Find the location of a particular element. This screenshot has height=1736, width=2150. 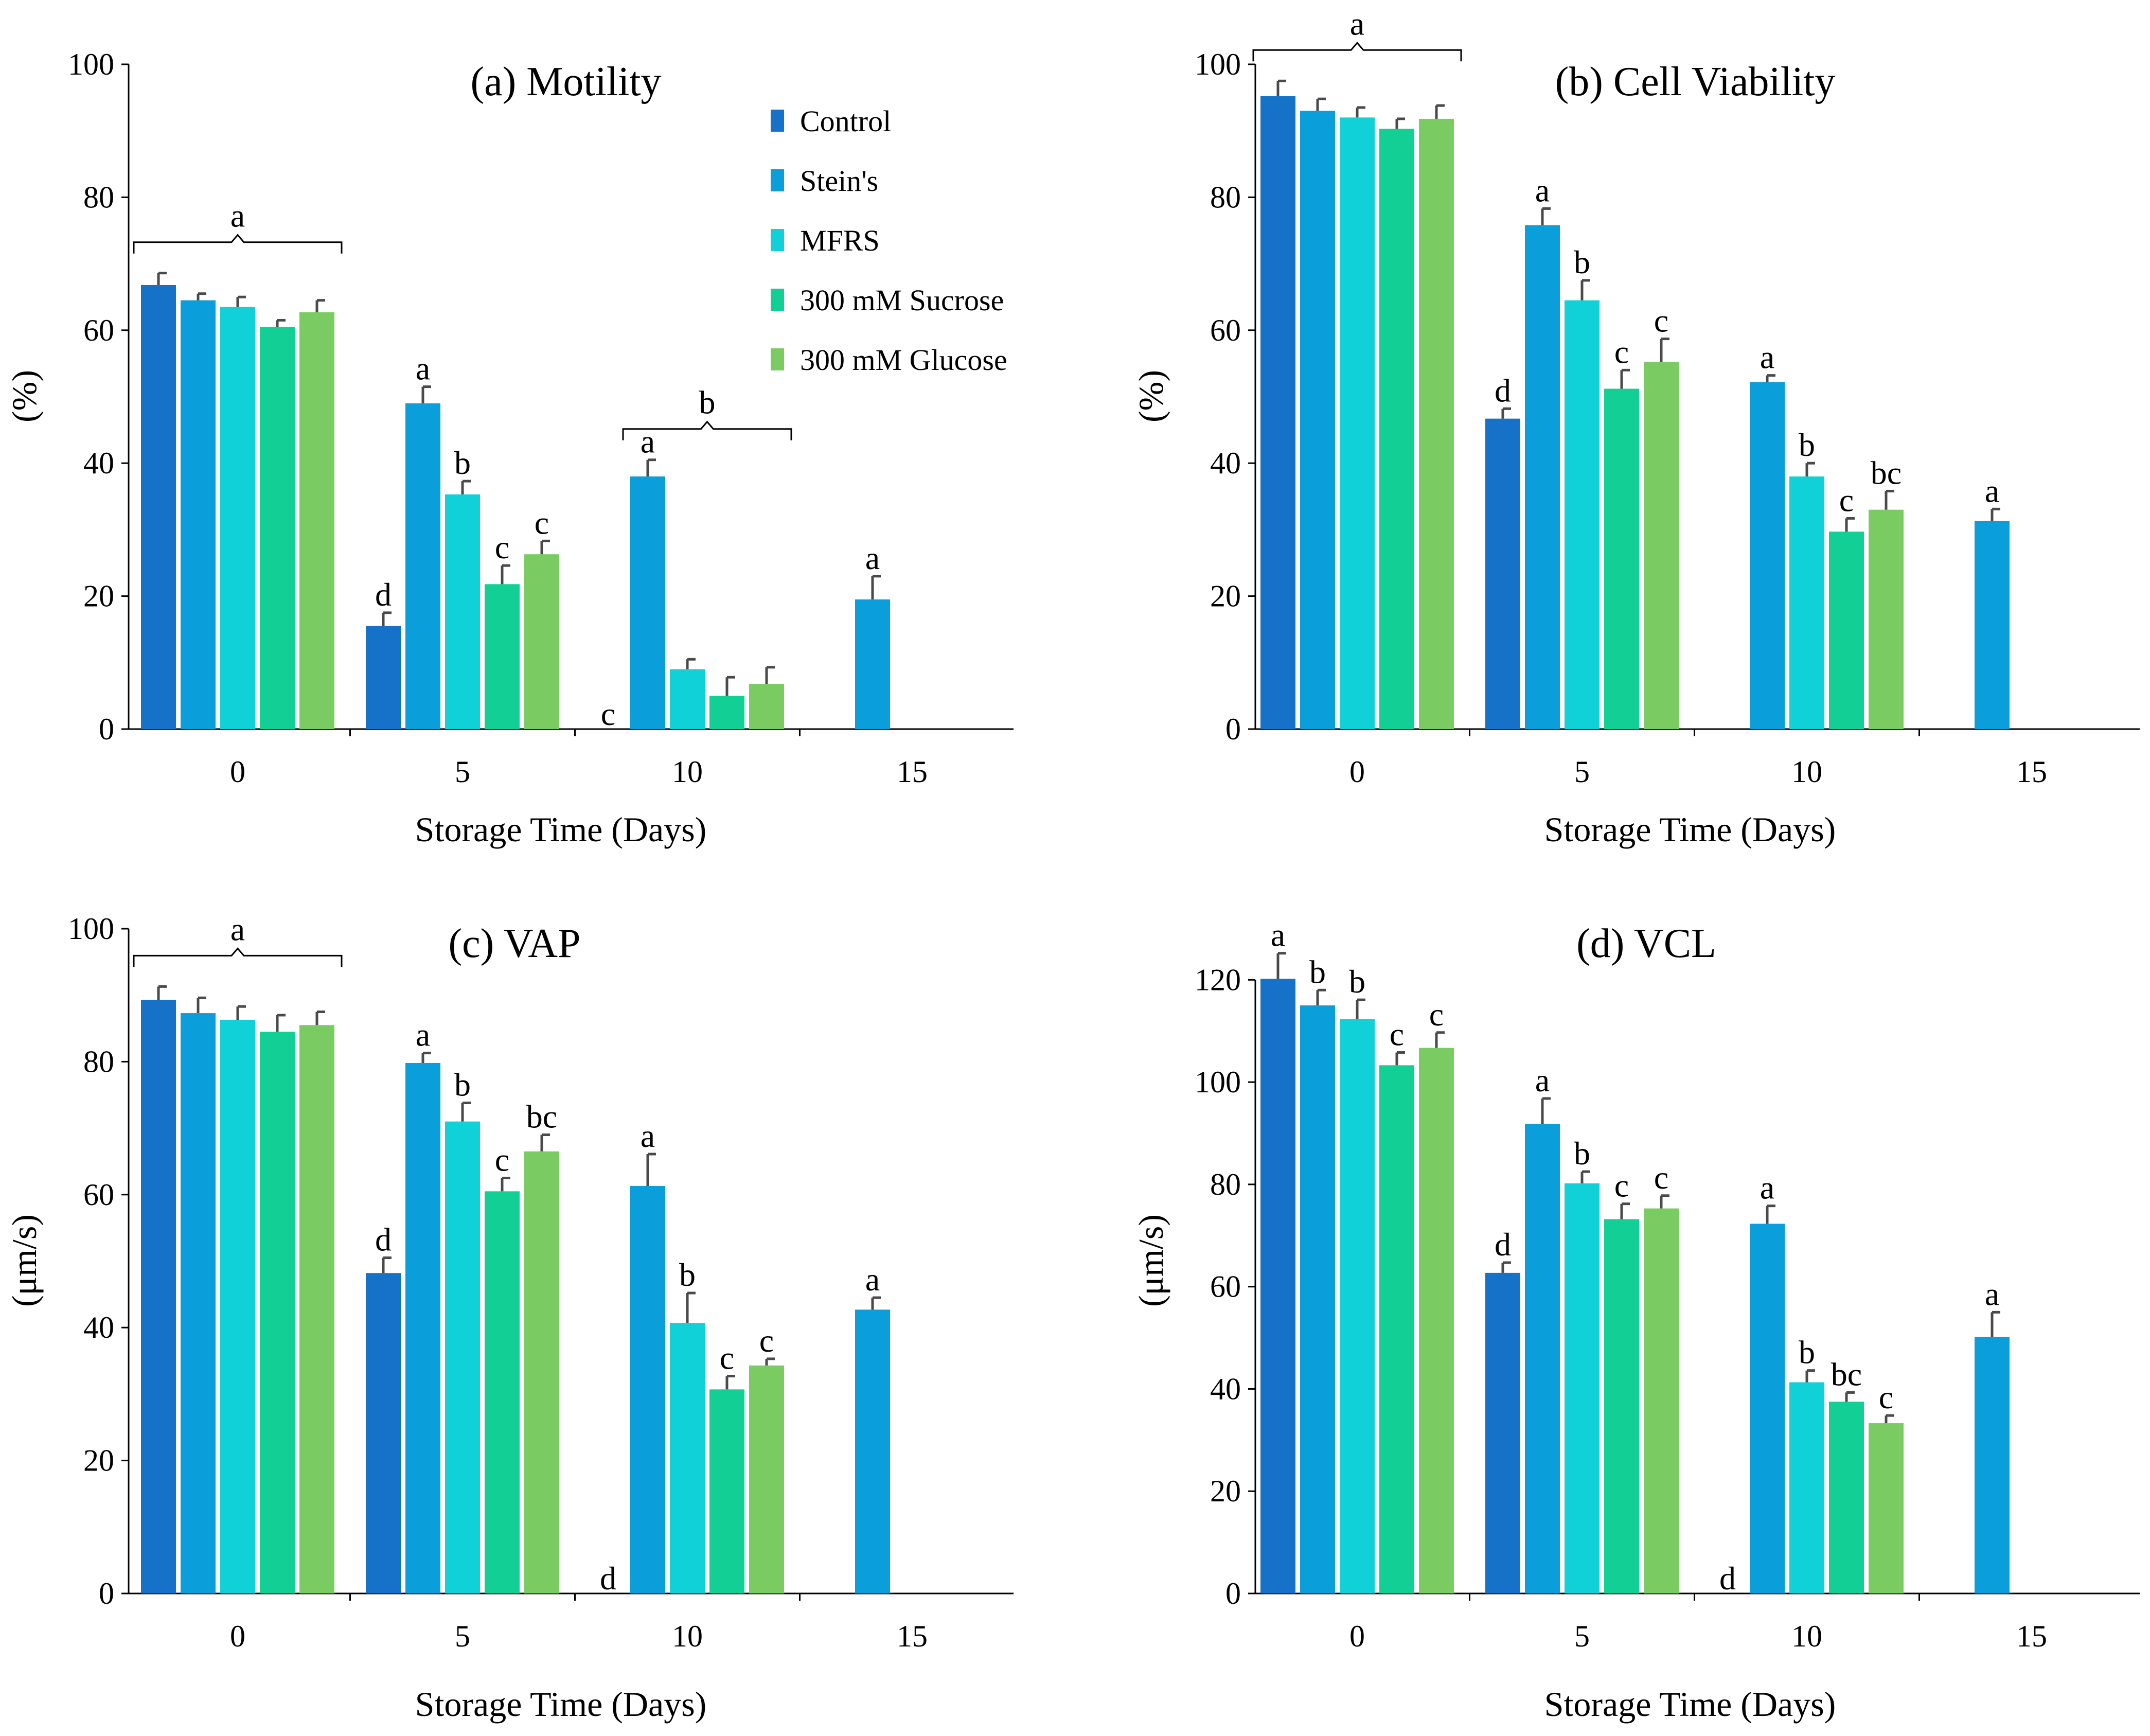

x-tick-label: 15 is located at coordinates (913, 772).